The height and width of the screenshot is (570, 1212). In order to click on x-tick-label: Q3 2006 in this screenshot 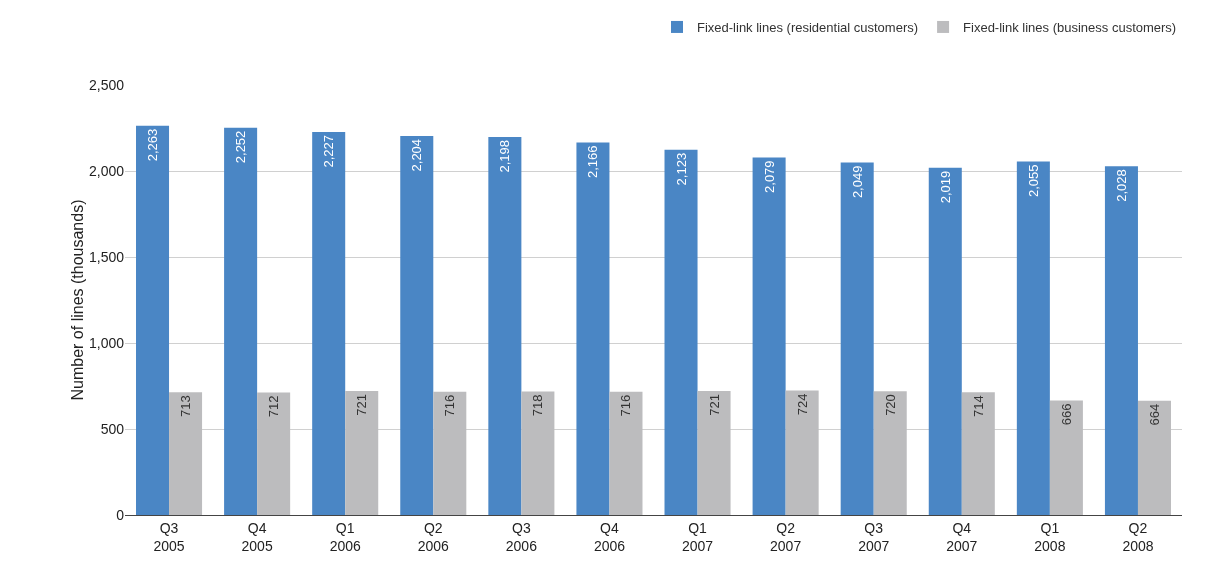, I will do `click(521, 536)`.